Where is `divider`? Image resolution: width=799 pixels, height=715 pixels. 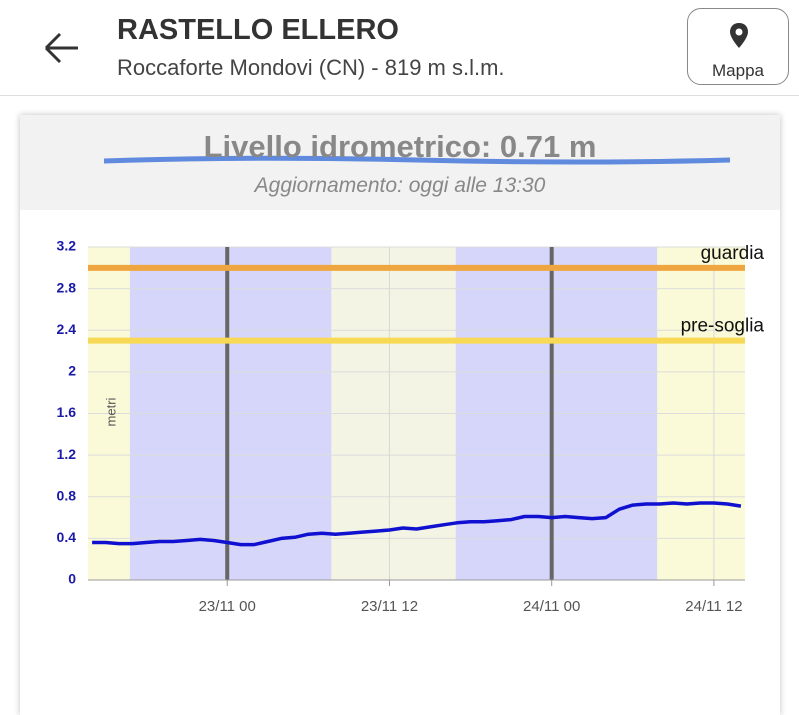 divider is located at coordinates (399, 95).